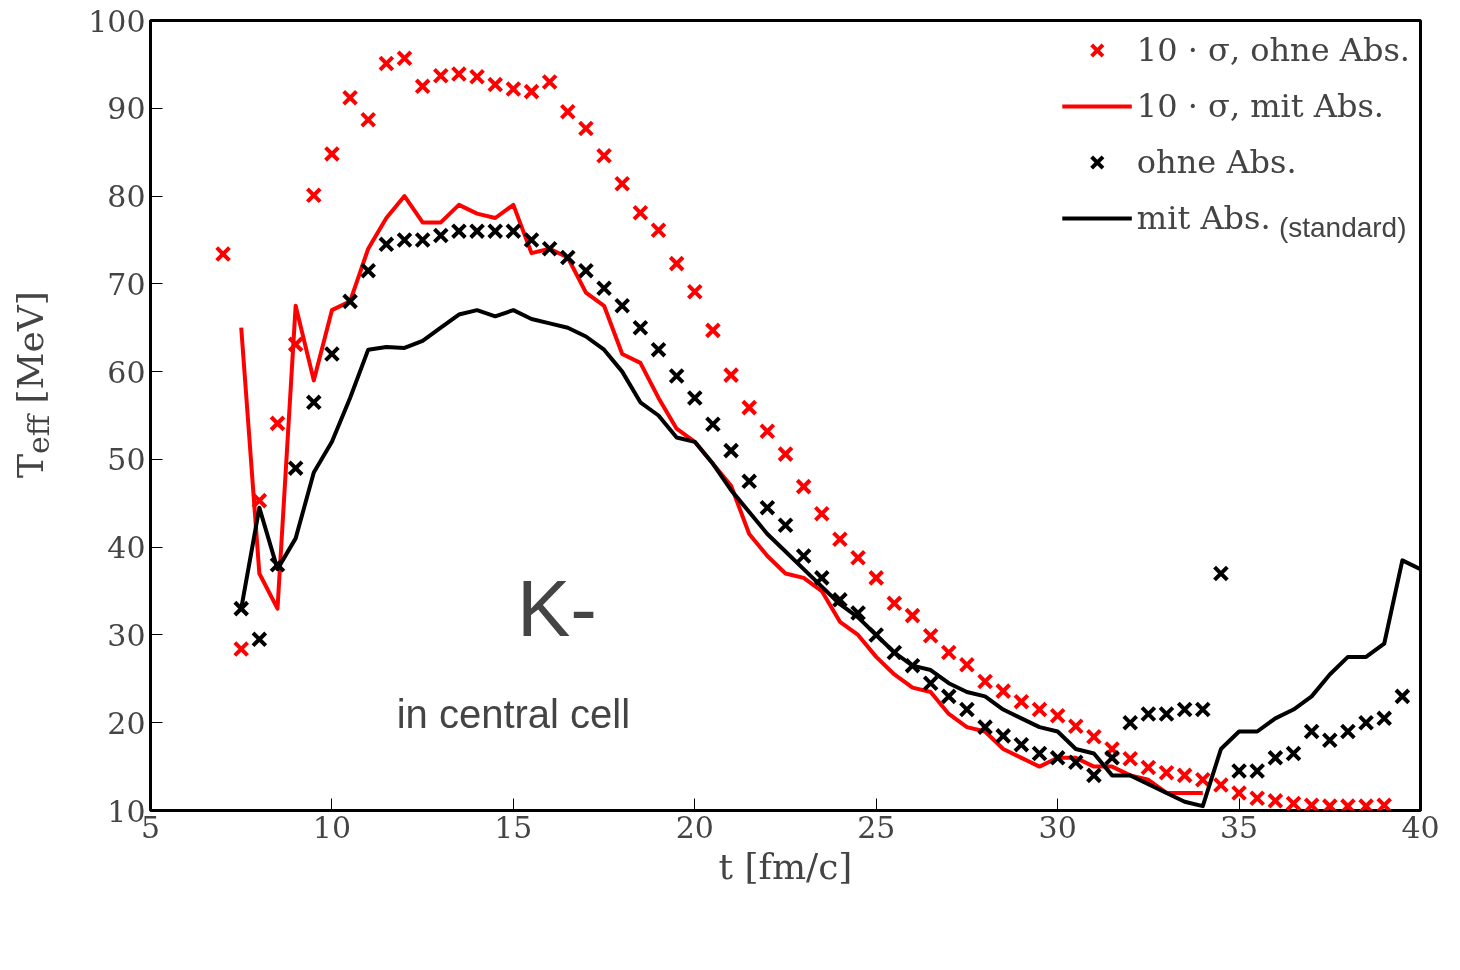 The width and height of the screenshot is (1460, 970). What do you see at coordinates (332, 827) in the screenshot?
I see `x-tick-label: 10` at bounding box center [332, 827].